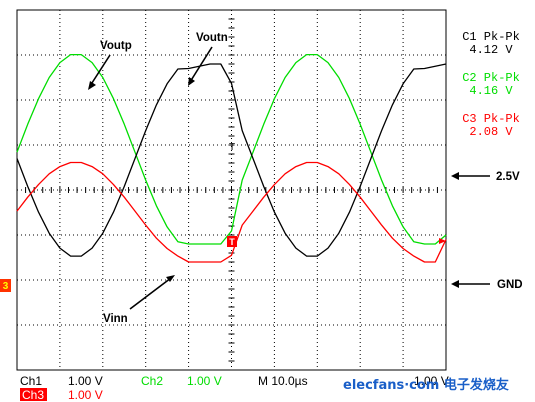 Image resolution: width=535 pixels, height=402 pixels. I want to click on voutp-arrow-head, so click(92, 85).